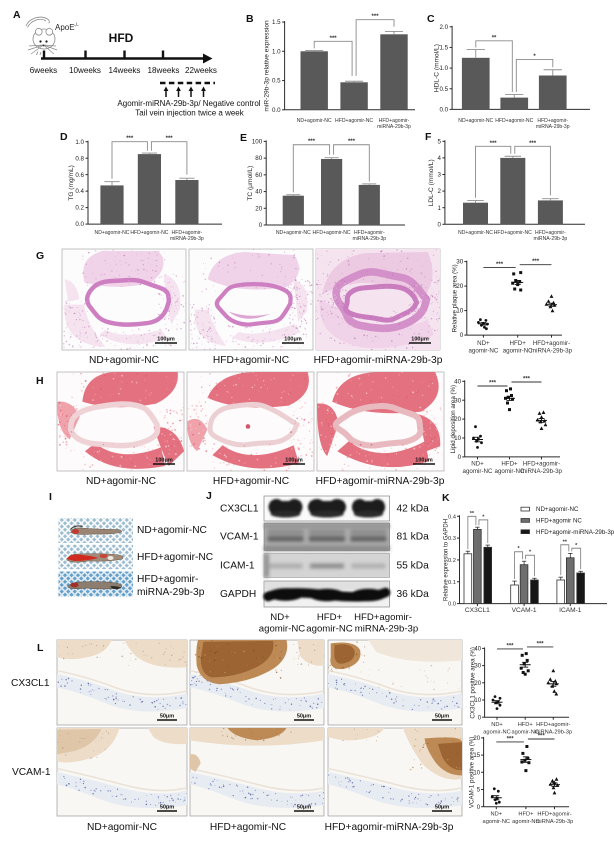 The height and width of the screenshot is (844, 614). What do you see at coordinates (443, 27) in the screenshot?
I see `svg-text: 2.0` at bounding box center [443, 27].